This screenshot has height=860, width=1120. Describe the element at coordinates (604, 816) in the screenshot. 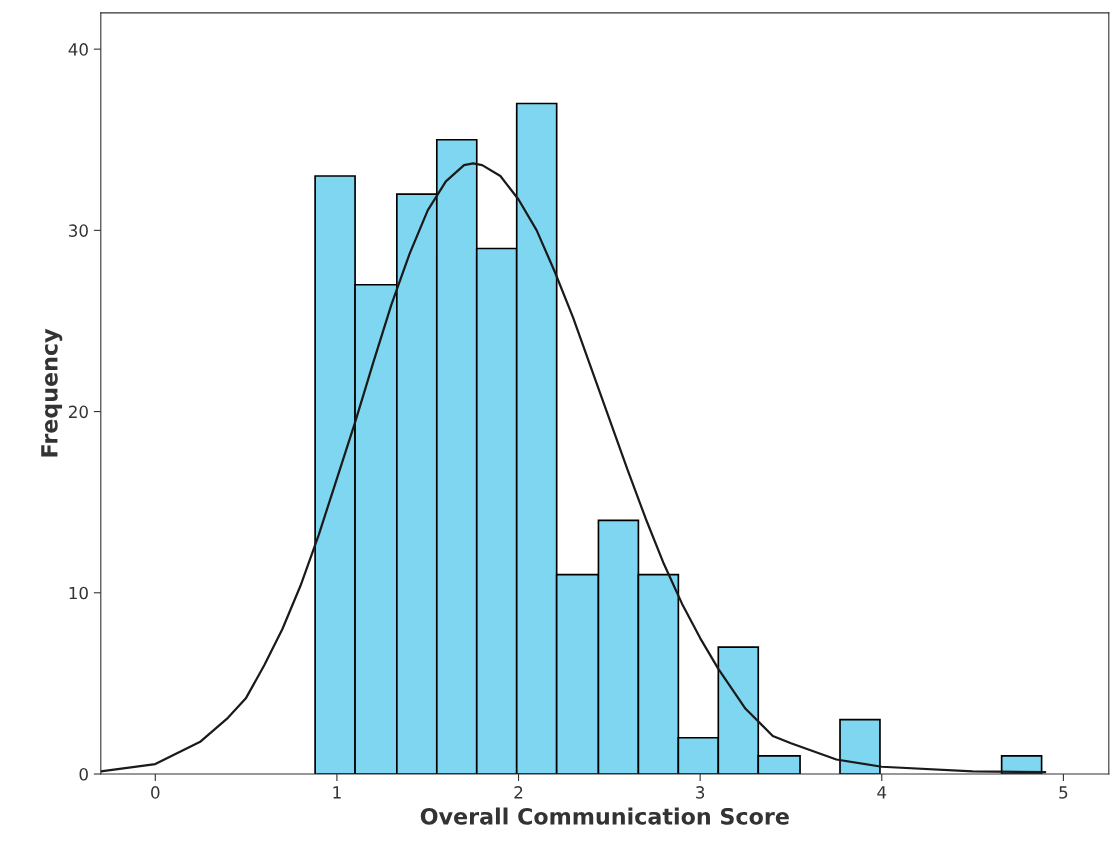

I see `x-axis-title: Overall Communication Score` at that location.